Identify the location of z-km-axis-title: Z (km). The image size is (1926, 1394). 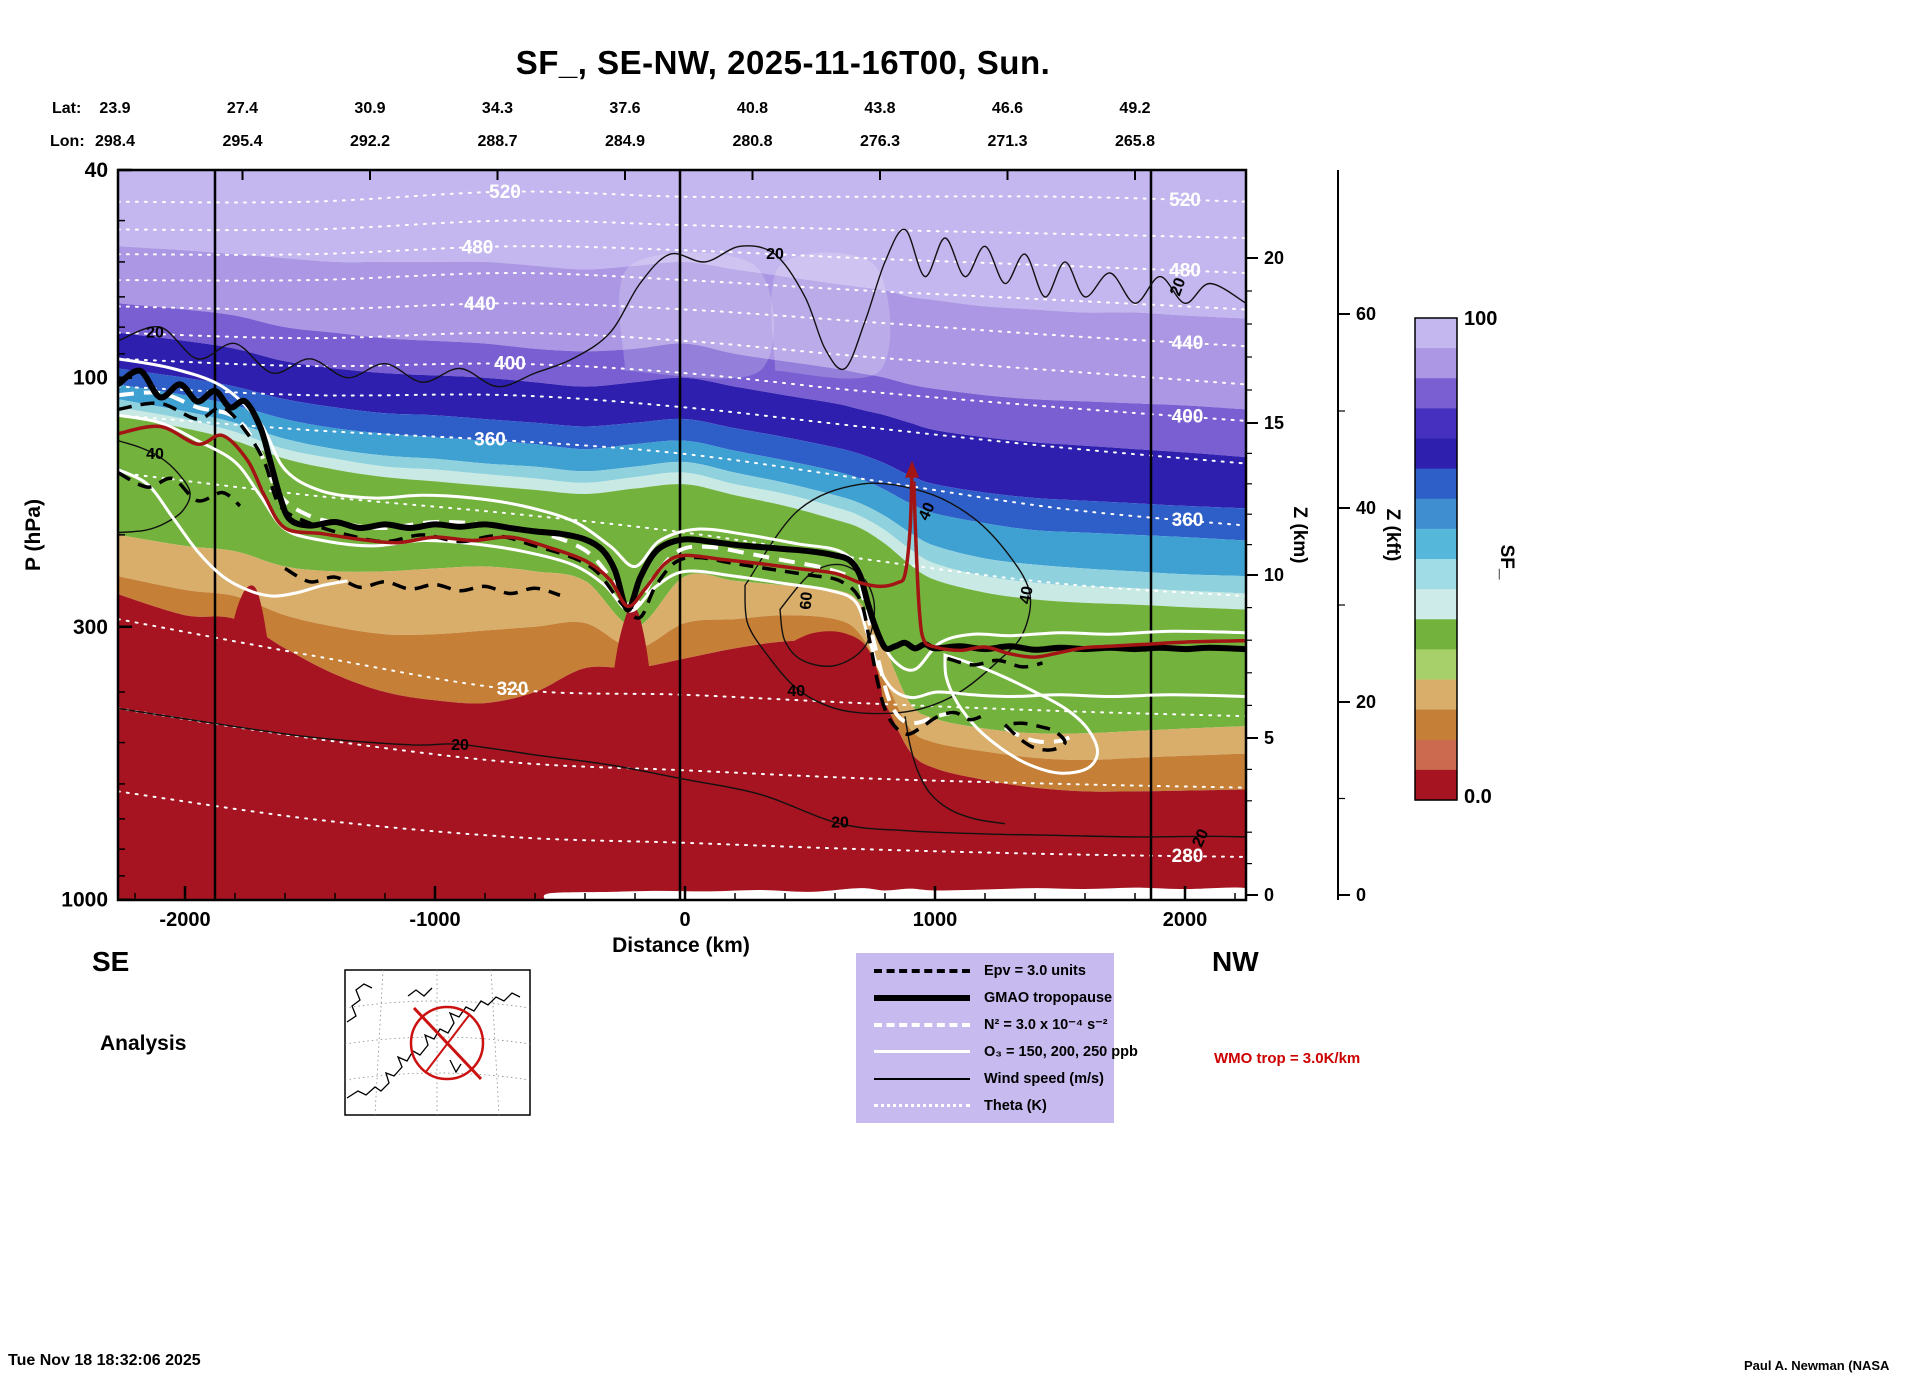
(1299, 535).